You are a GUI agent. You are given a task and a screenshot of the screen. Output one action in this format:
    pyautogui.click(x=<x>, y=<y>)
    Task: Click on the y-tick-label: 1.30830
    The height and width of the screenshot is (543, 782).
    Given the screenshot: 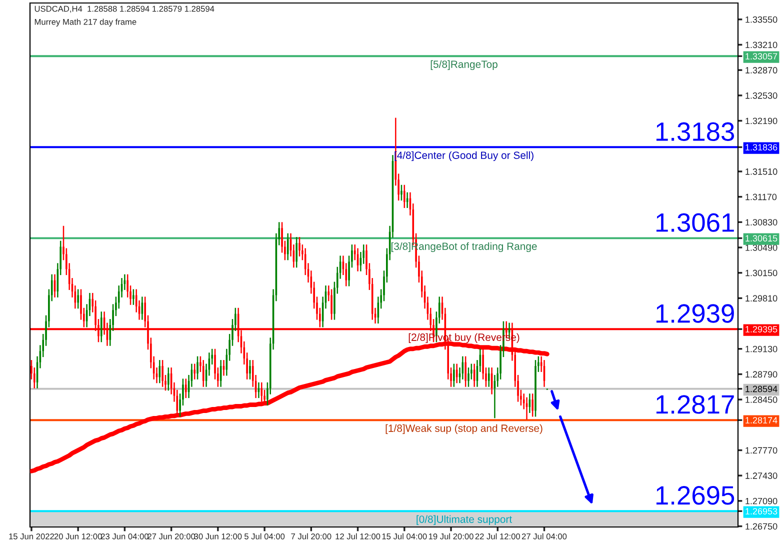 What is the action you would take?
    pyautogui.click(x=762, y=222)
    